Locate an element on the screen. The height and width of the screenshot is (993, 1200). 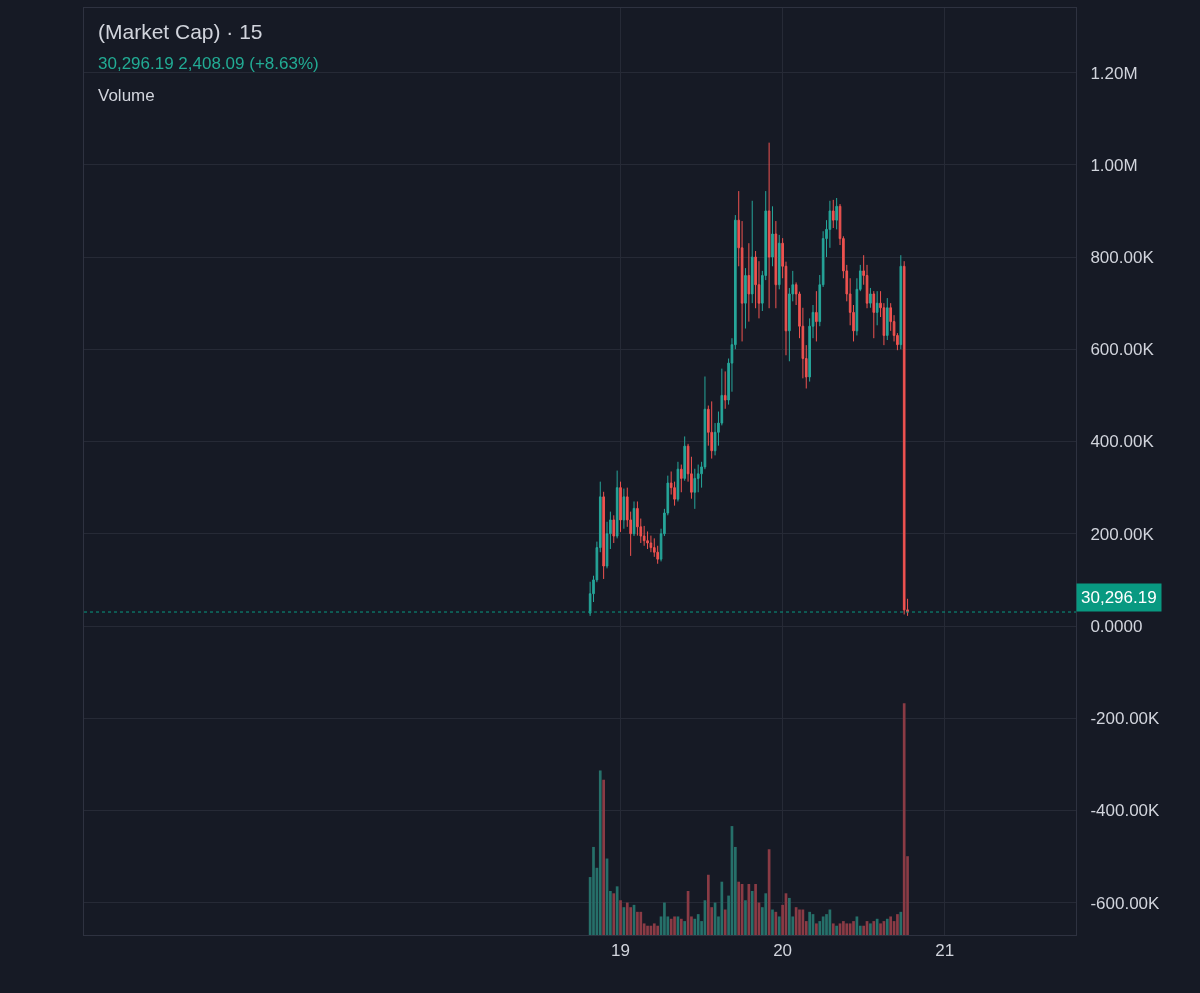
y-tick-label: 800.00K is located at coordinates (1122, 257).